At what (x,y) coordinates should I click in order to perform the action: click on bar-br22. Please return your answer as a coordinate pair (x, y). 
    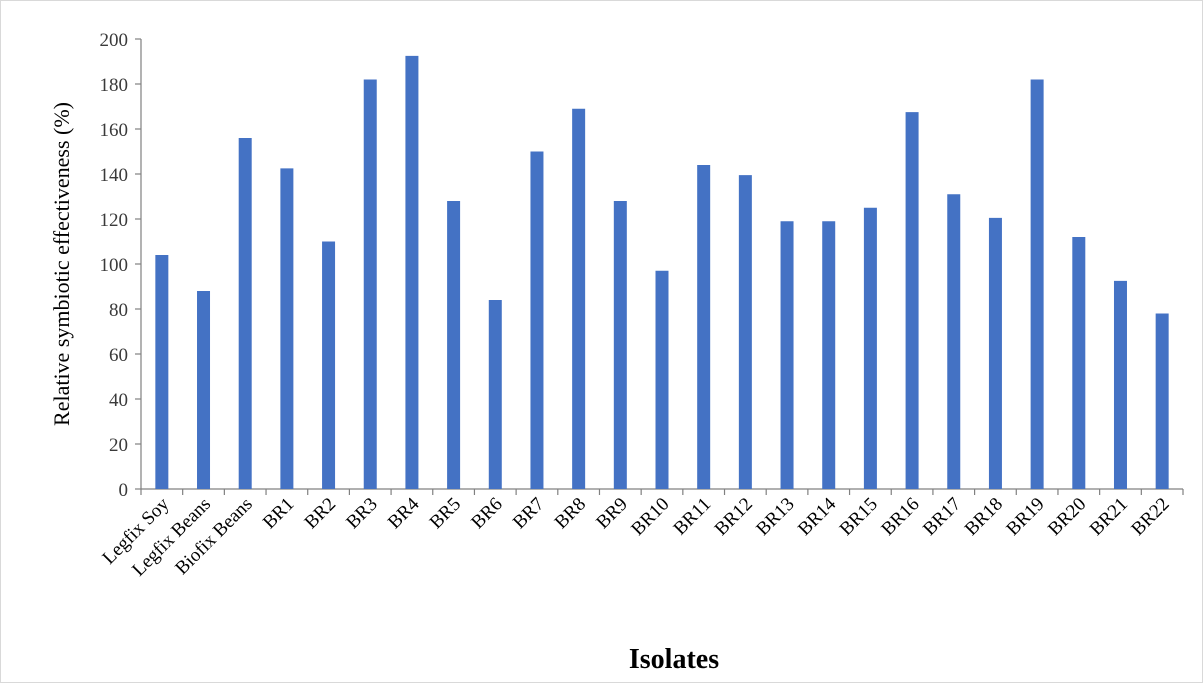
    Looking at the image, I should click on (1162, 401).